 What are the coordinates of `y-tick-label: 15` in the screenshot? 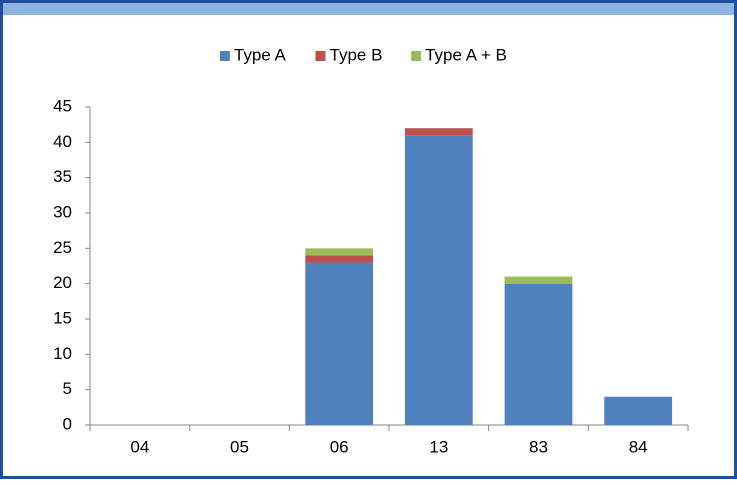 It's located at (62, 317).